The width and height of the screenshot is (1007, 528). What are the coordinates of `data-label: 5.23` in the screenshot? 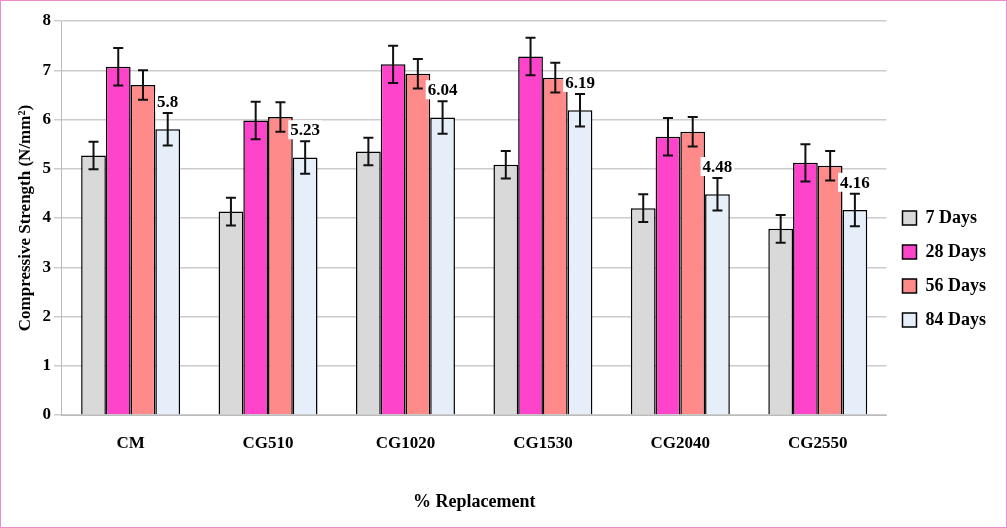 It's located at (305, 130).